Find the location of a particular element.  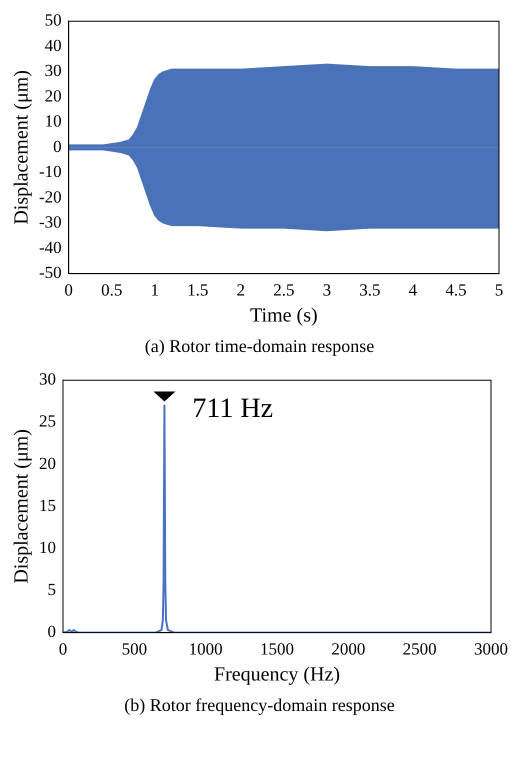

x-tick-label: 2000 is located at coordinates (348, 648).